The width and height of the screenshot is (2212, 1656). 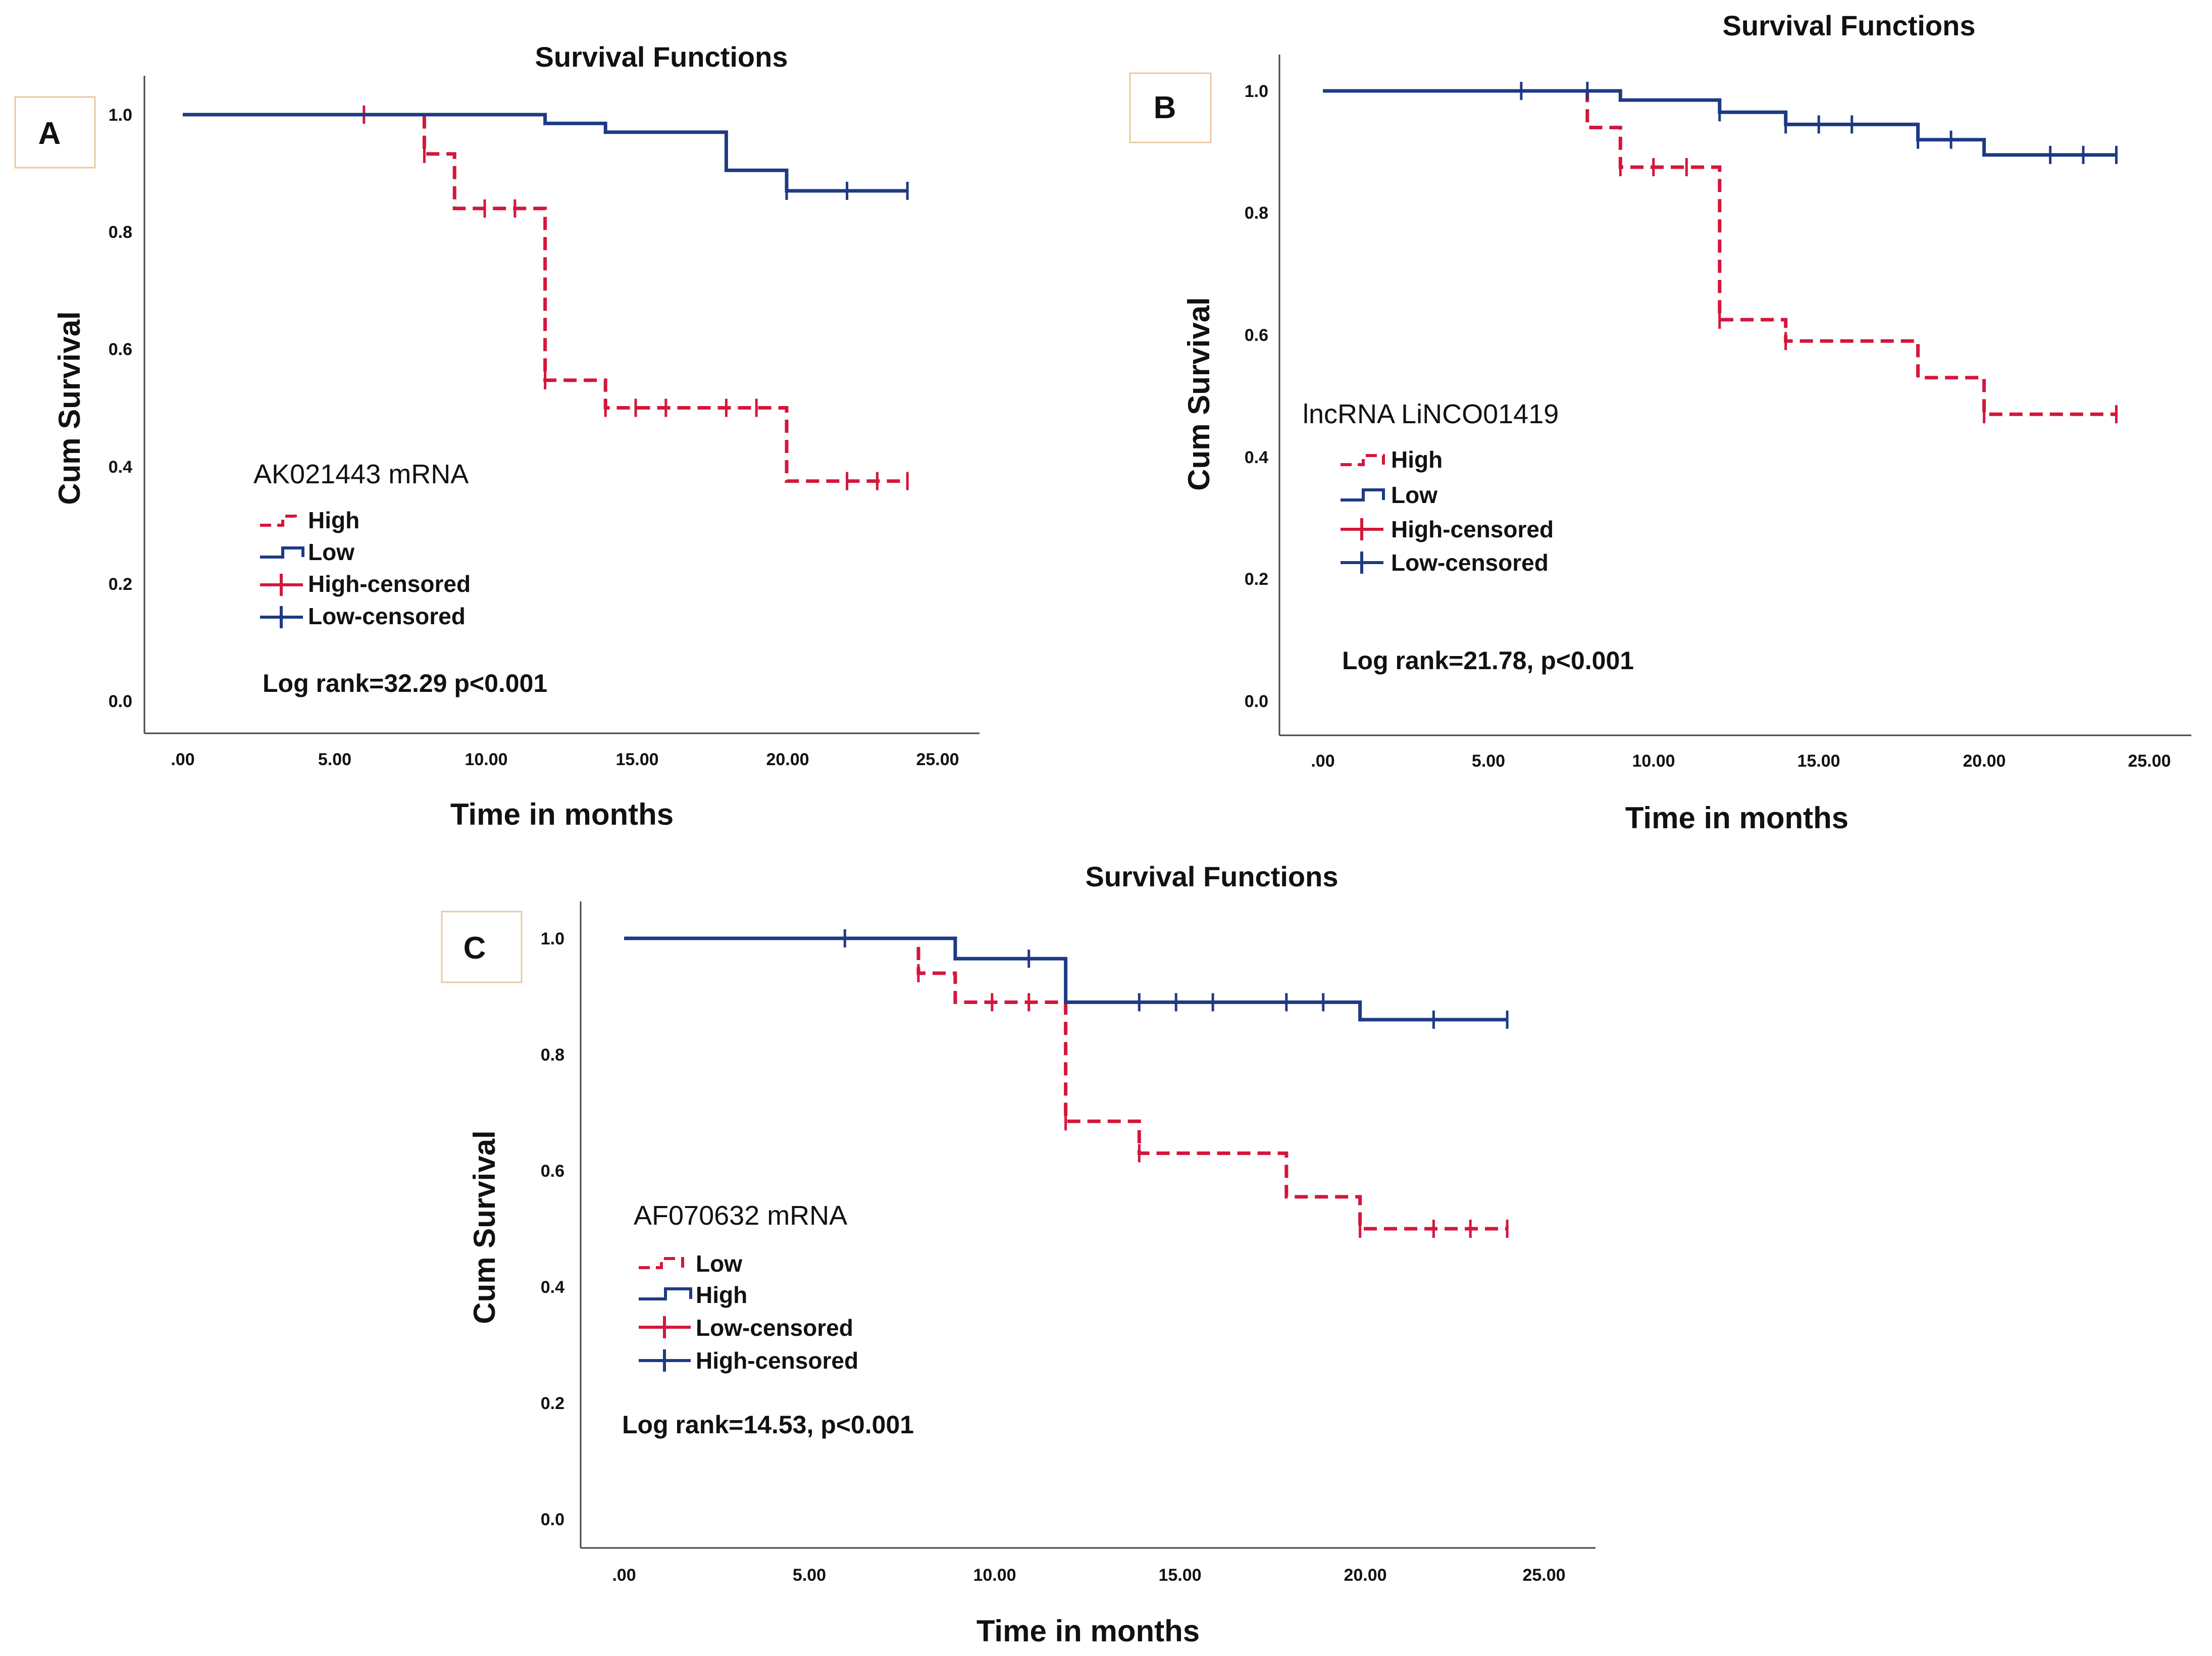 I want to click on panel-b-x-tick-labels: .00 5.00 10.00 15.00 20.00 25.00, so click(x=1741, y=761).